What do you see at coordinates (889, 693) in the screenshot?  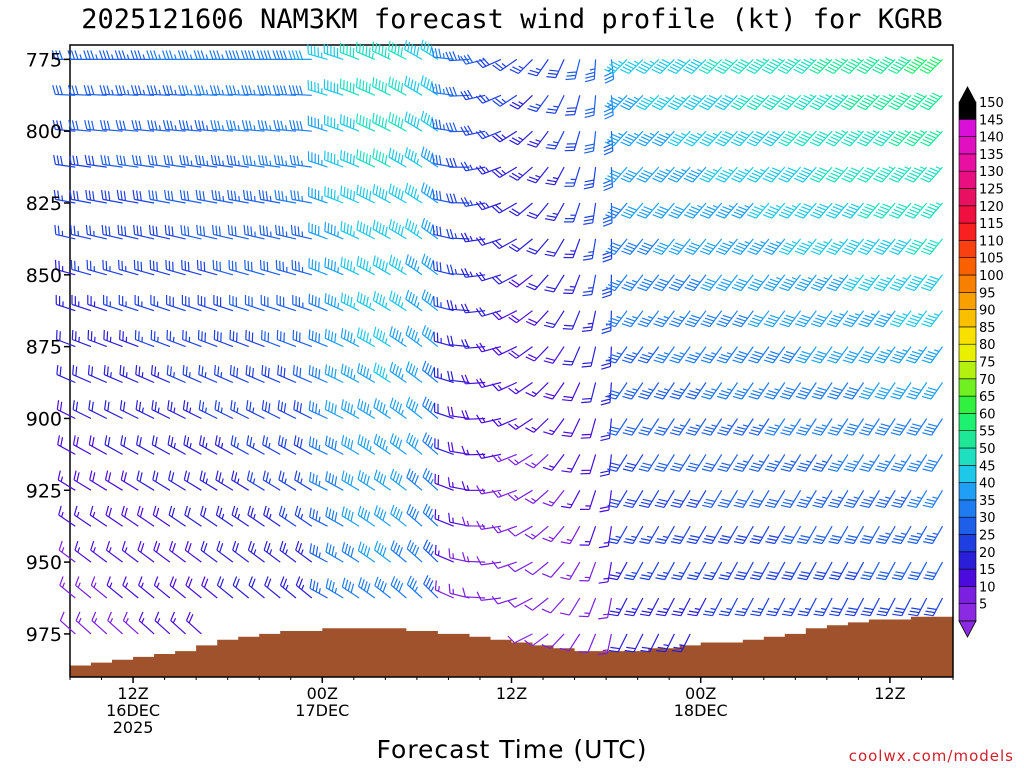 I see `x-tick-label: 12Z` at bounding box center [889, 693].